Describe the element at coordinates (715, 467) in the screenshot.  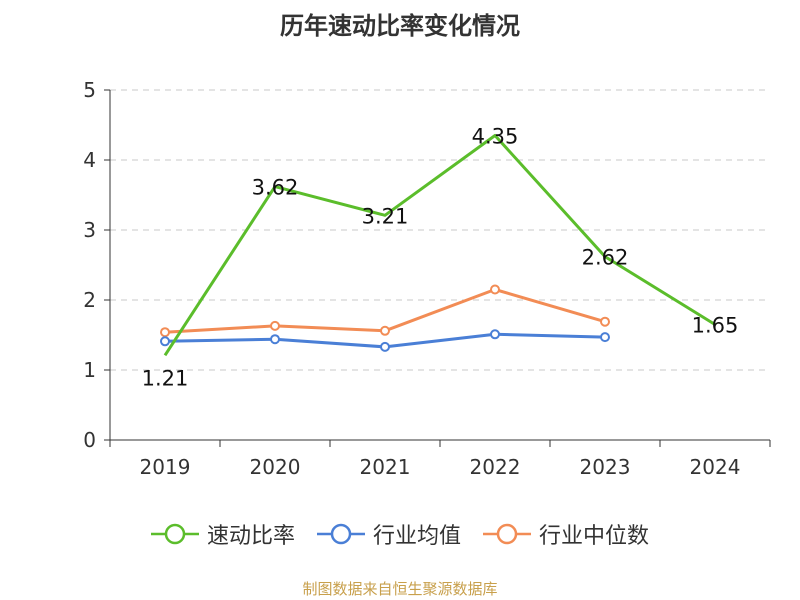
I see `x-tick-label: 2024` at that location.